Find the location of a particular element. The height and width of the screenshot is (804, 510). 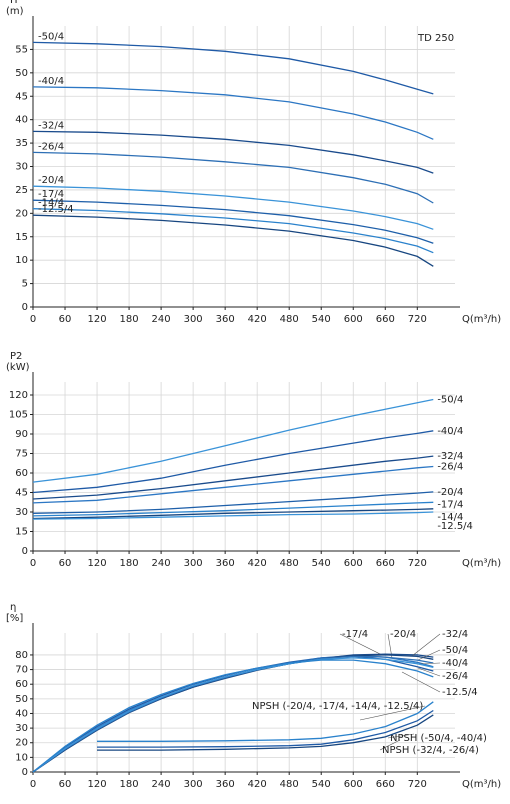

series-label: -17/4 is located at coordinates (450, 504).